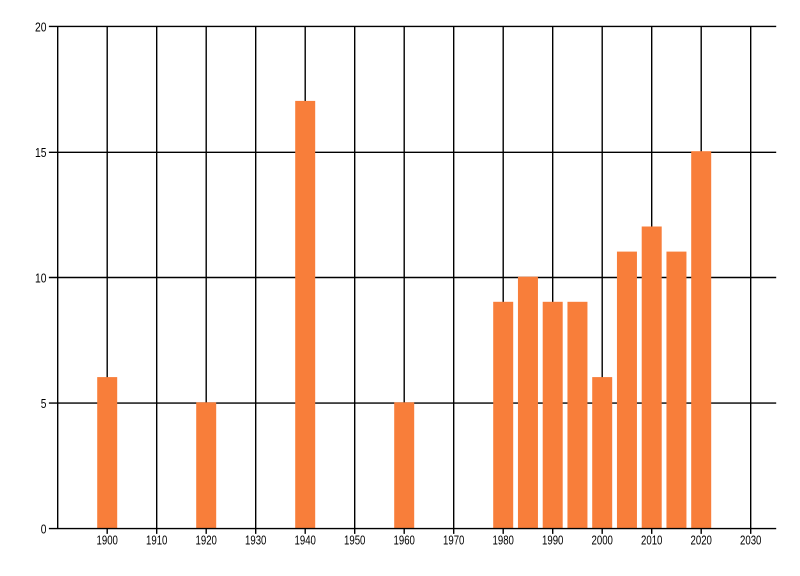 Image resolution: width=800 pixels, height=576 pixels. Describe the element at coordinates (552, 539) in the screenshot. I see `svg-text: 1990` at that location.